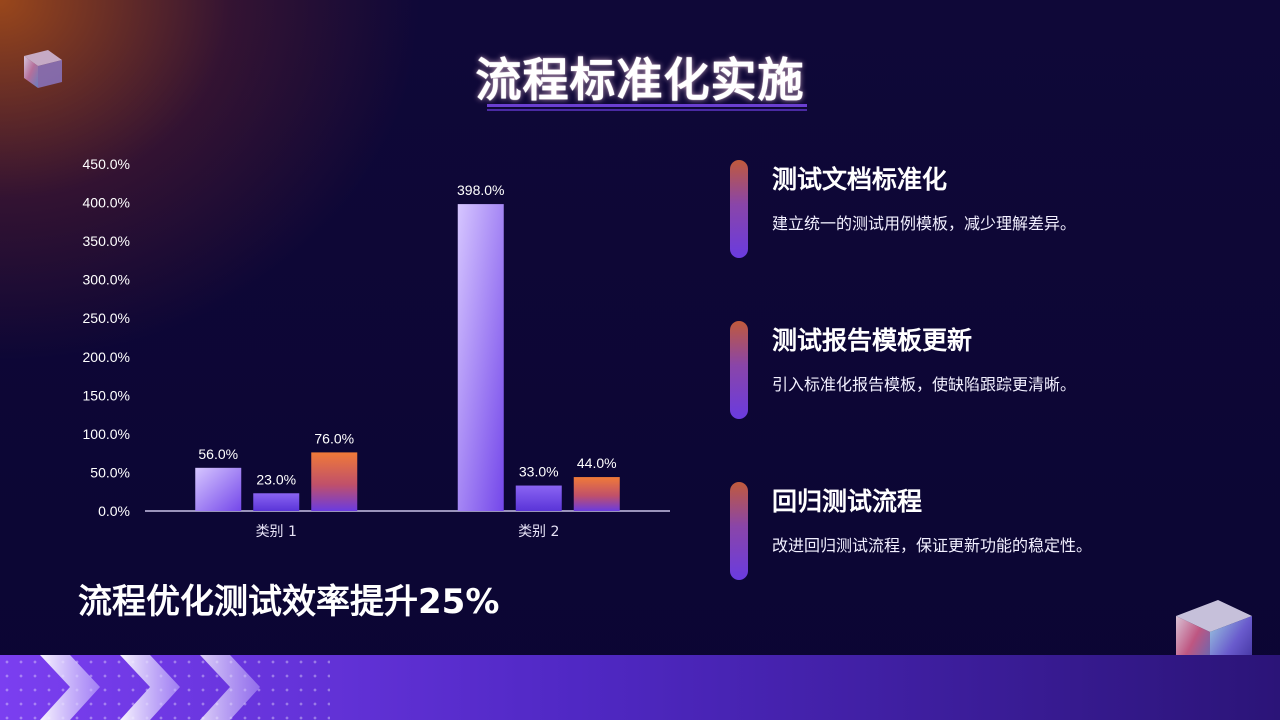 The height and width of the screenshot is (720, 1280). I want to click on item-description: 建立统一的测试用例模板，减少理解差异。, so click(924, 223).